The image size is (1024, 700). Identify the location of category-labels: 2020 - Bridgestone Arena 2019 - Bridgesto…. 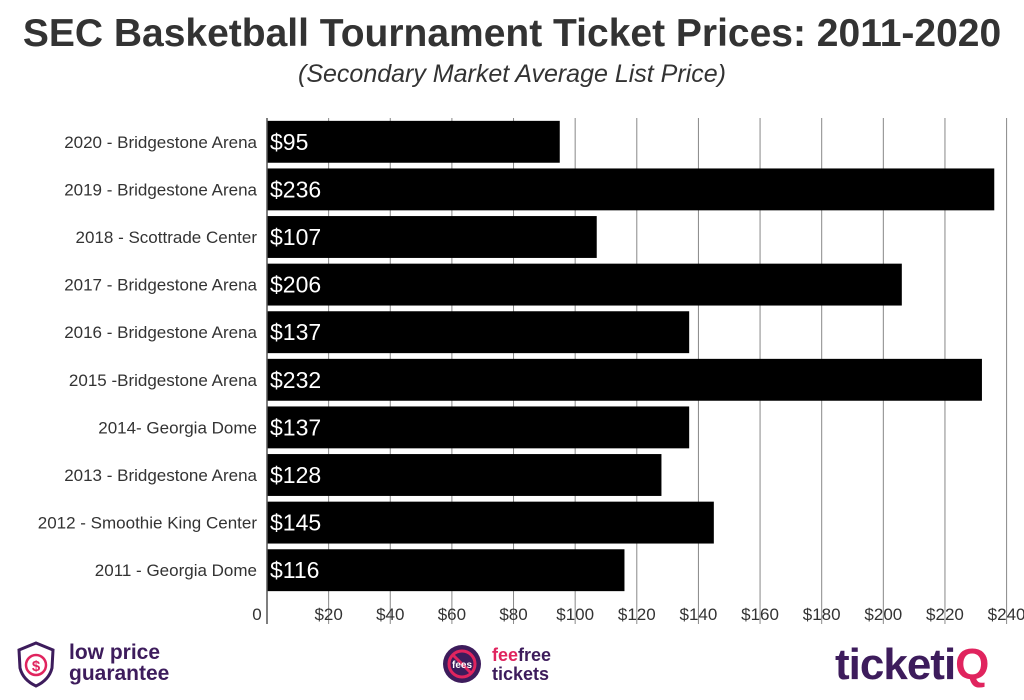
(148, 356).